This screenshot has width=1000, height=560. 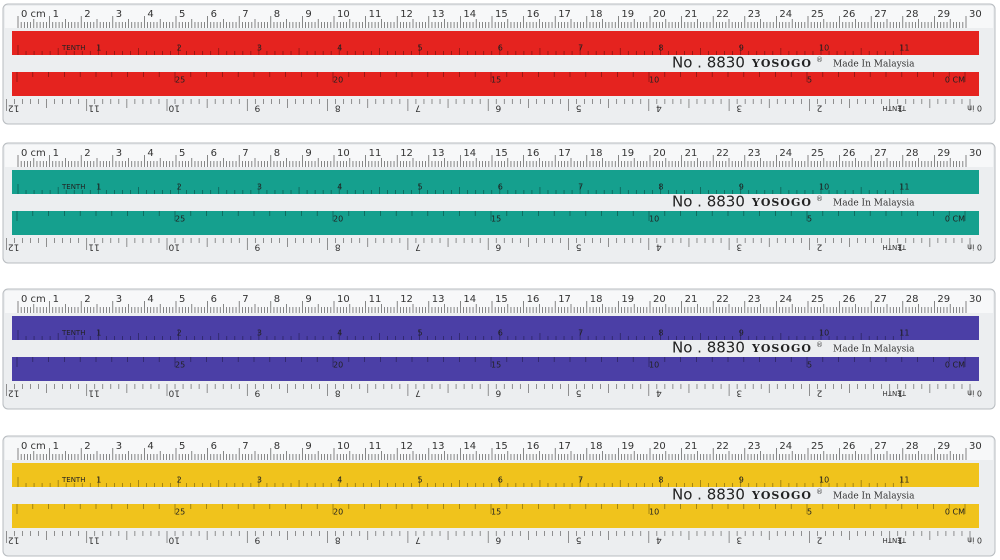 What do you see at coordinates (498, 108) in the screenshot?
I see `inch-label: 6` at bounding box center [498, 108].